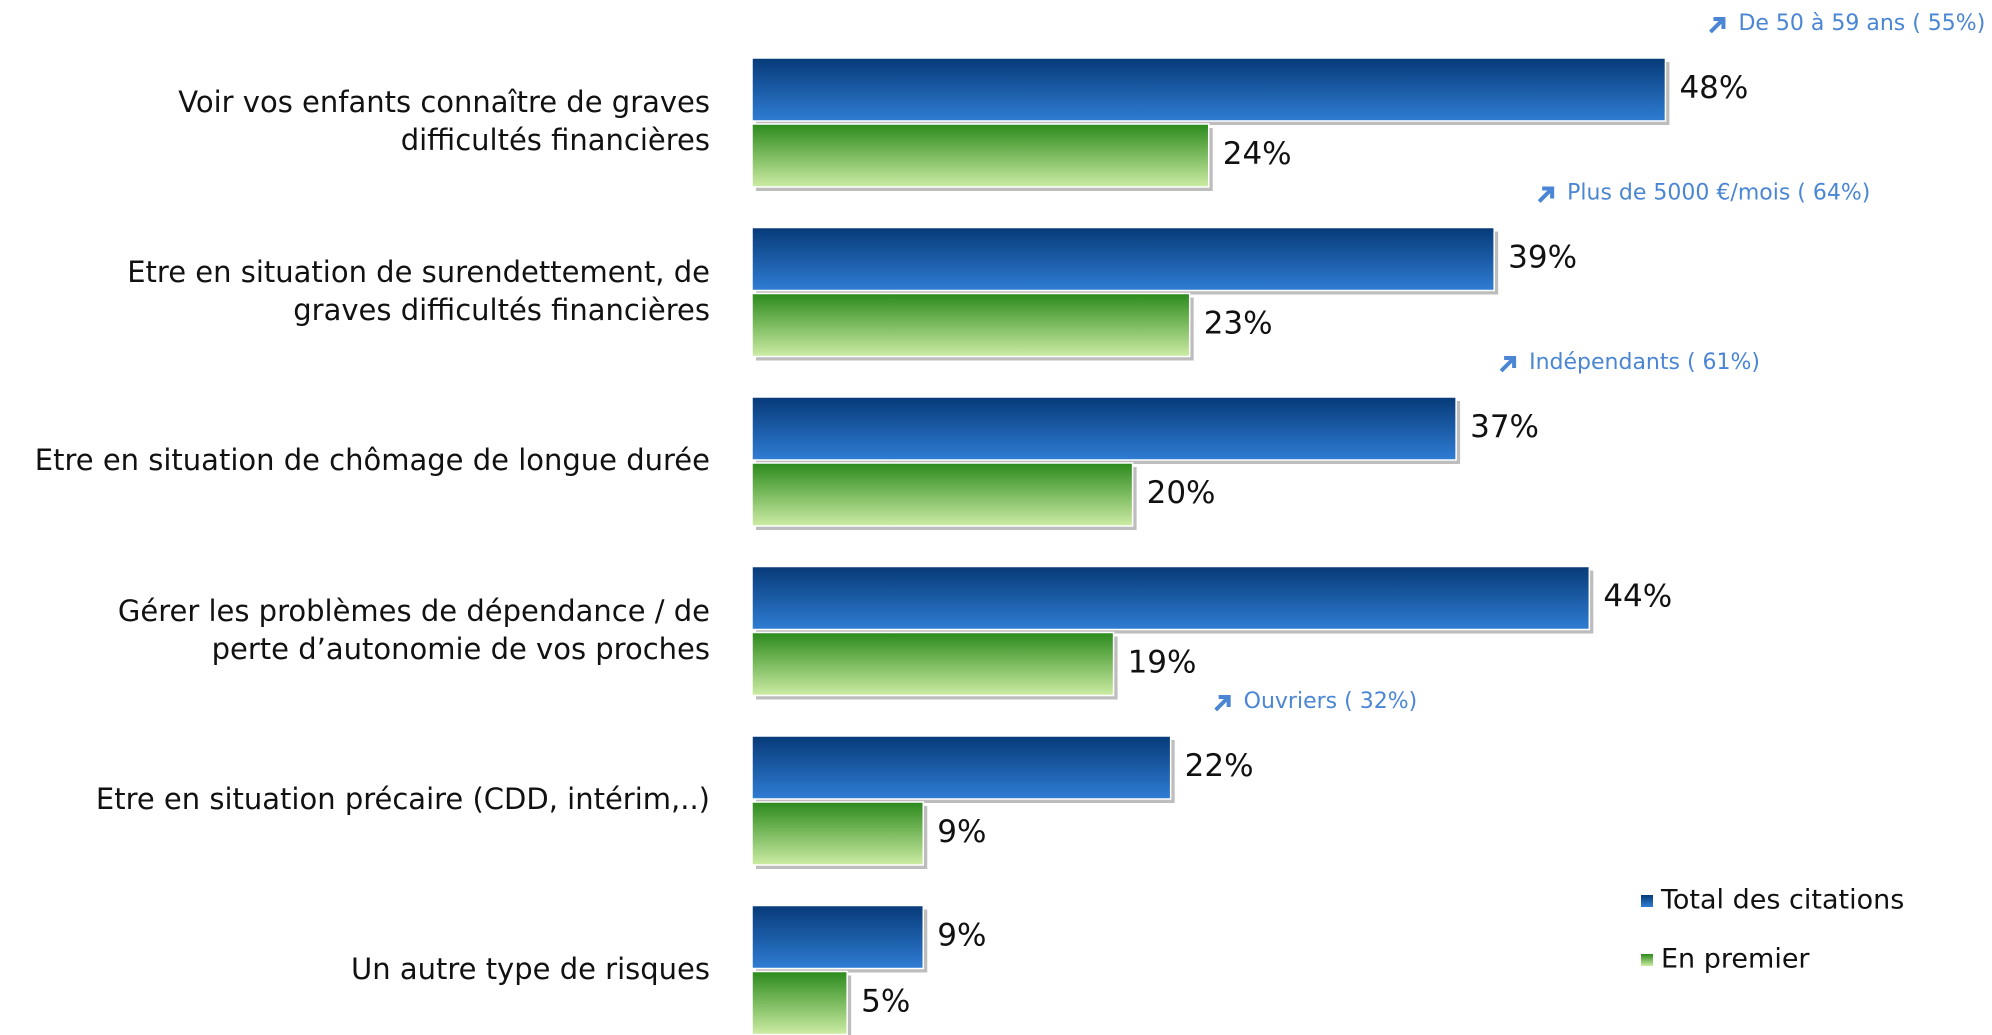  I want to click on annotation: De 50 à 59 ans ( 55%), so click(1861, 23).